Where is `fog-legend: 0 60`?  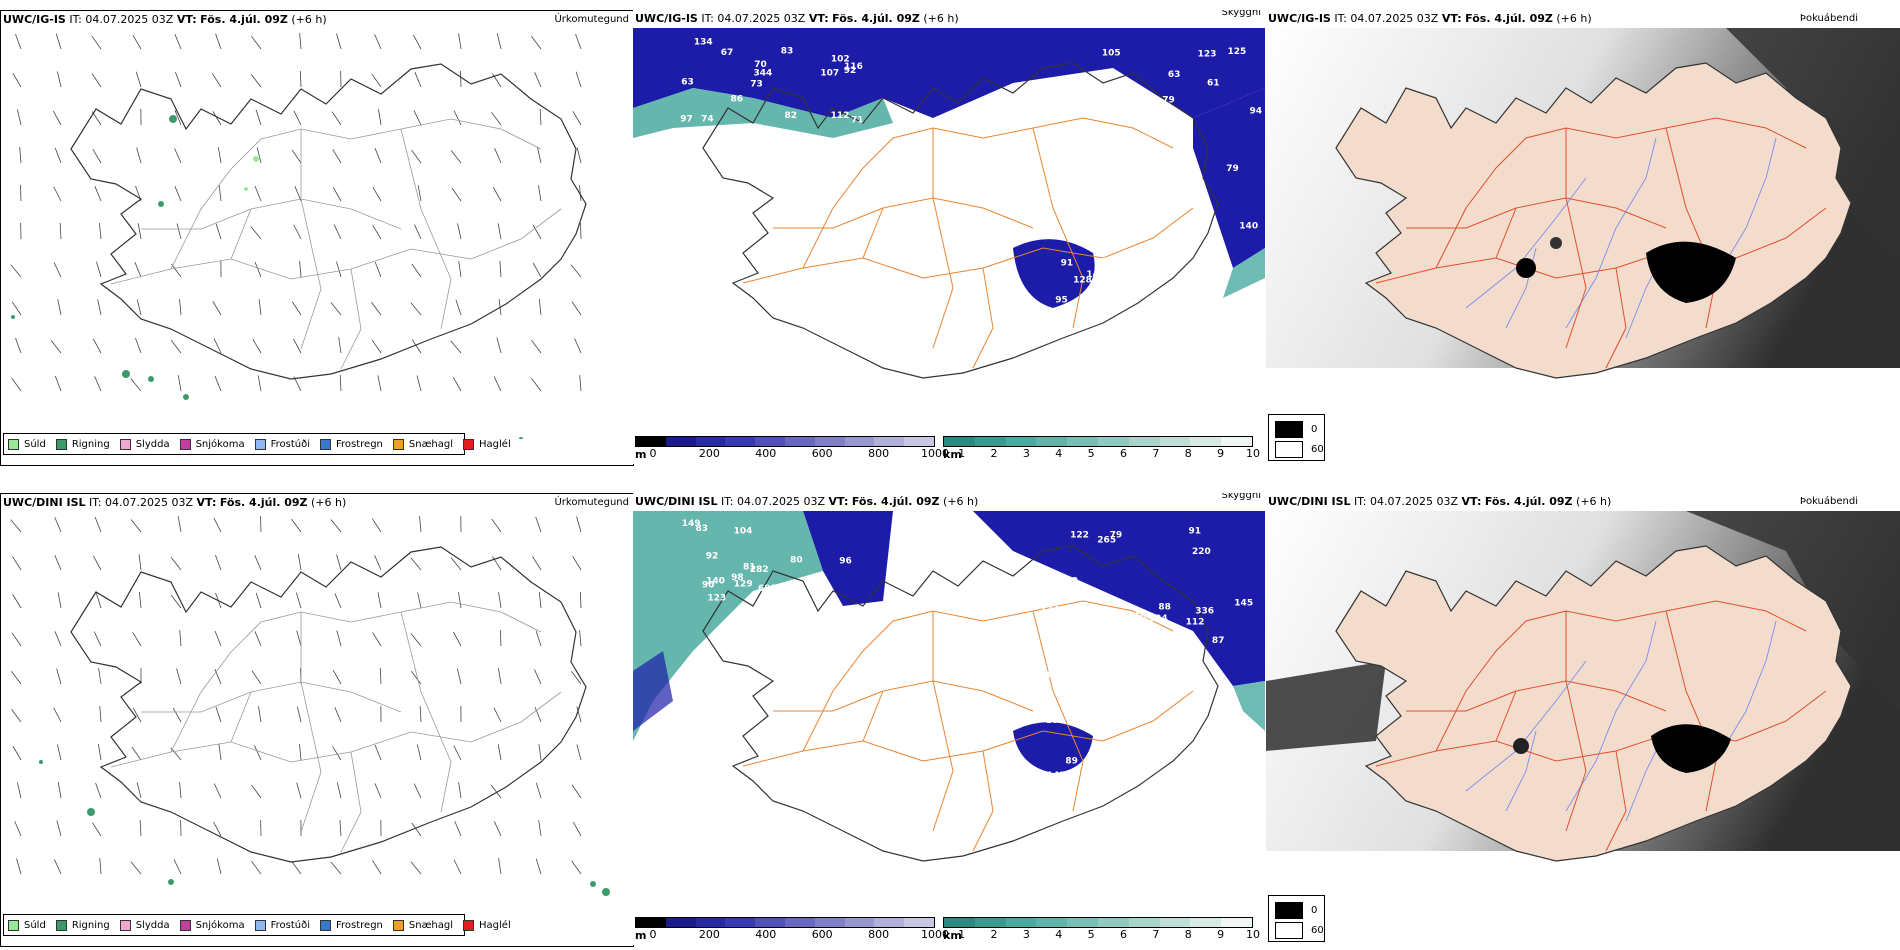 fog-legend: 0 60 is located at coordinates (1296, 918).